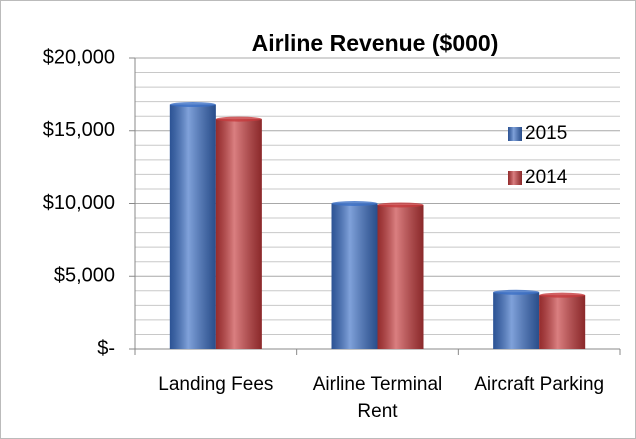  I want to click on y-tick-label: $-, so click(106, 348).